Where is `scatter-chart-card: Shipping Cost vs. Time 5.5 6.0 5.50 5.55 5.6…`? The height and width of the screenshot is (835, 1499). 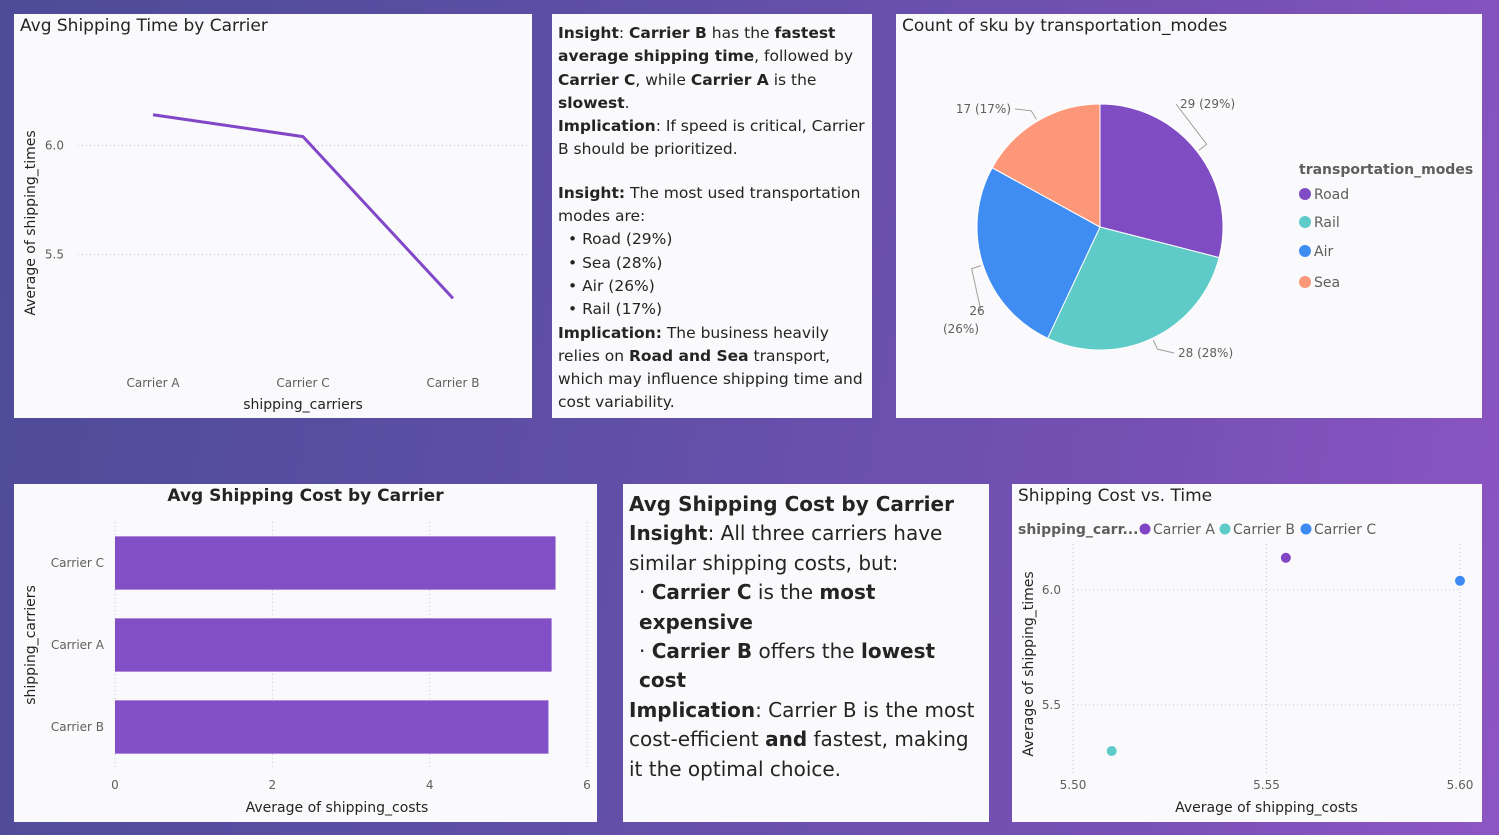
scatter-chart-card: Shipping Cost vs. Time 5.5 6.0 5.50 5.55 5.6… is located at coordinates (1247, 653).